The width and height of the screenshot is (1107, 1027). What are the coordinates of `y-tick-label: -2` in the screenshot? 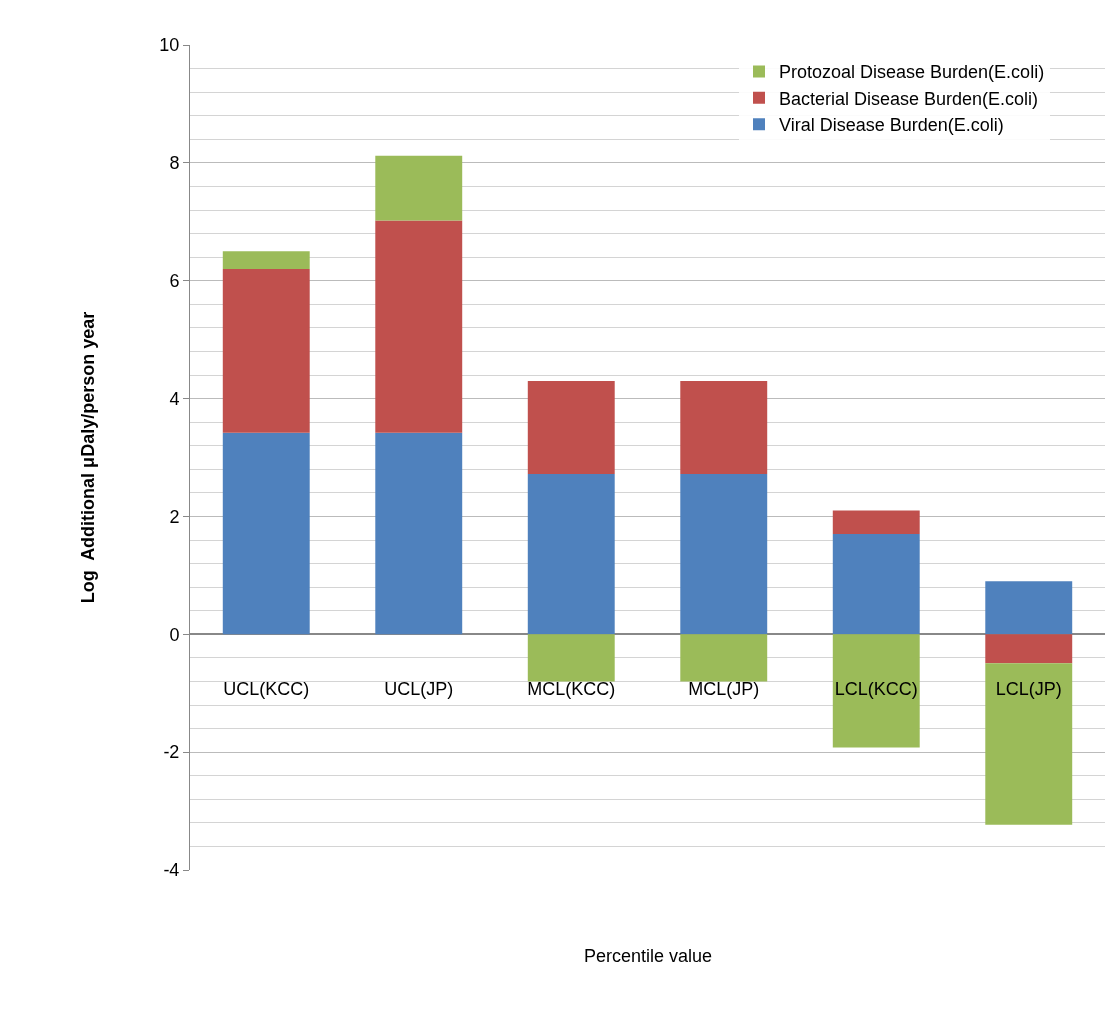 It's located at (171, 752).